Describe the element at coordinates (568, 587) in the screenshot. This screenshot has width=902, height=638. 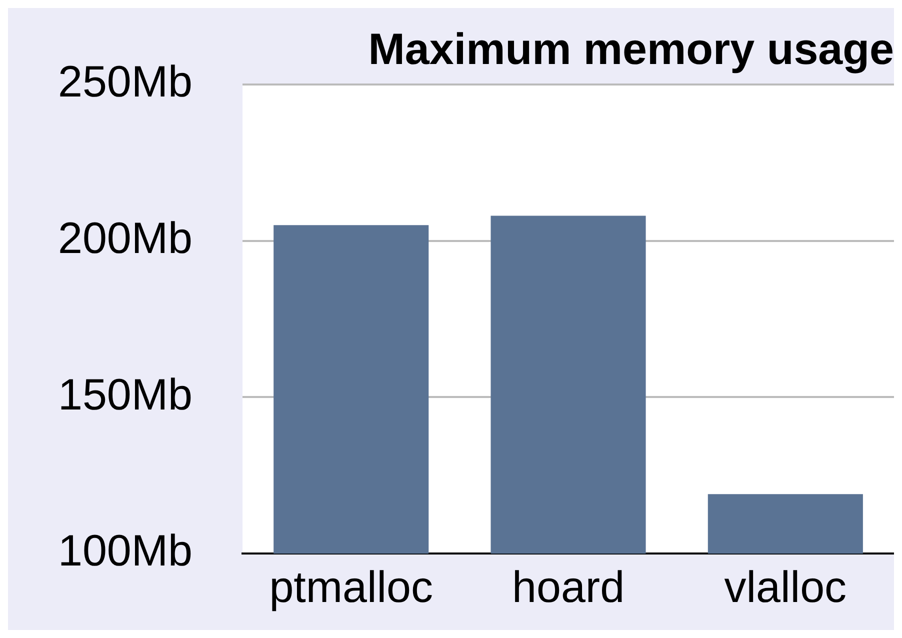
I see `x-tick-label: hoard` at that location.